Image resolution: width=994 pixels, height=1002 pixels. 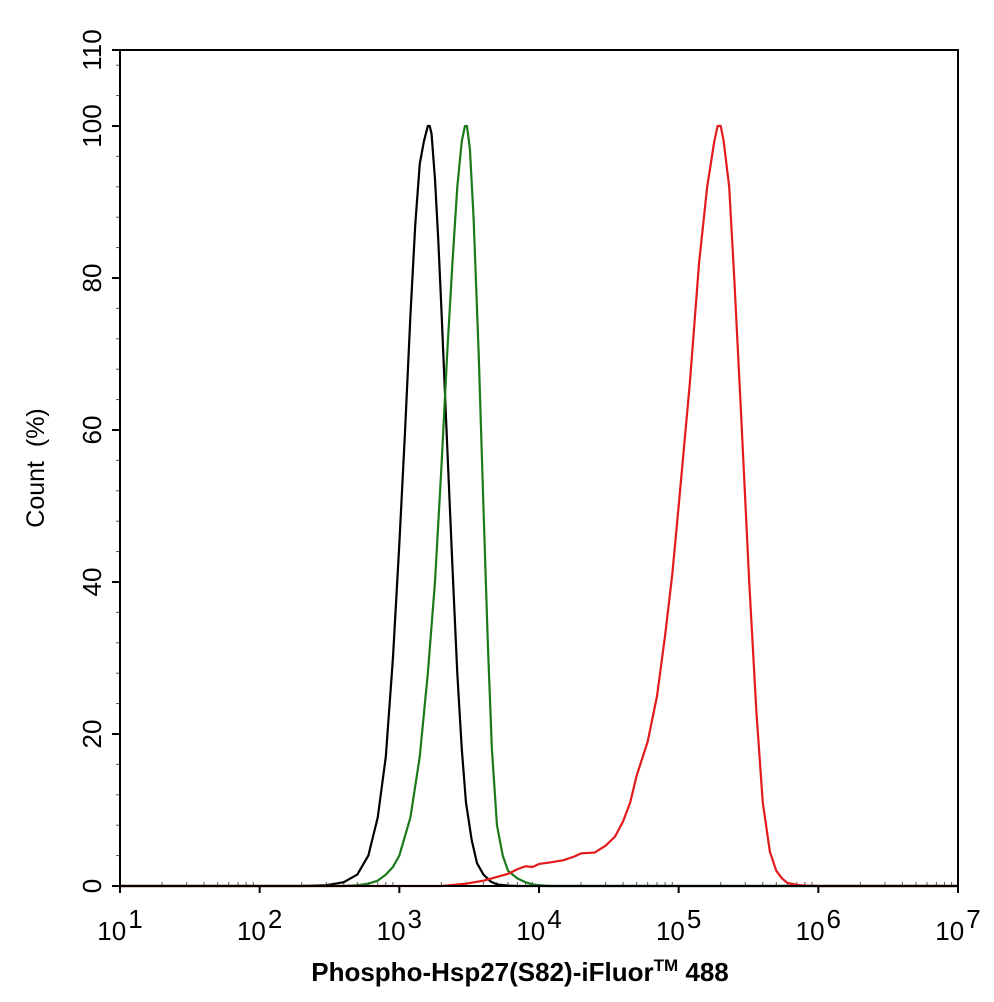 What do you see at coordinates (92, 582) in the screenshot?
I see `y-tick-label: 40` at bounding box center [92, 582].